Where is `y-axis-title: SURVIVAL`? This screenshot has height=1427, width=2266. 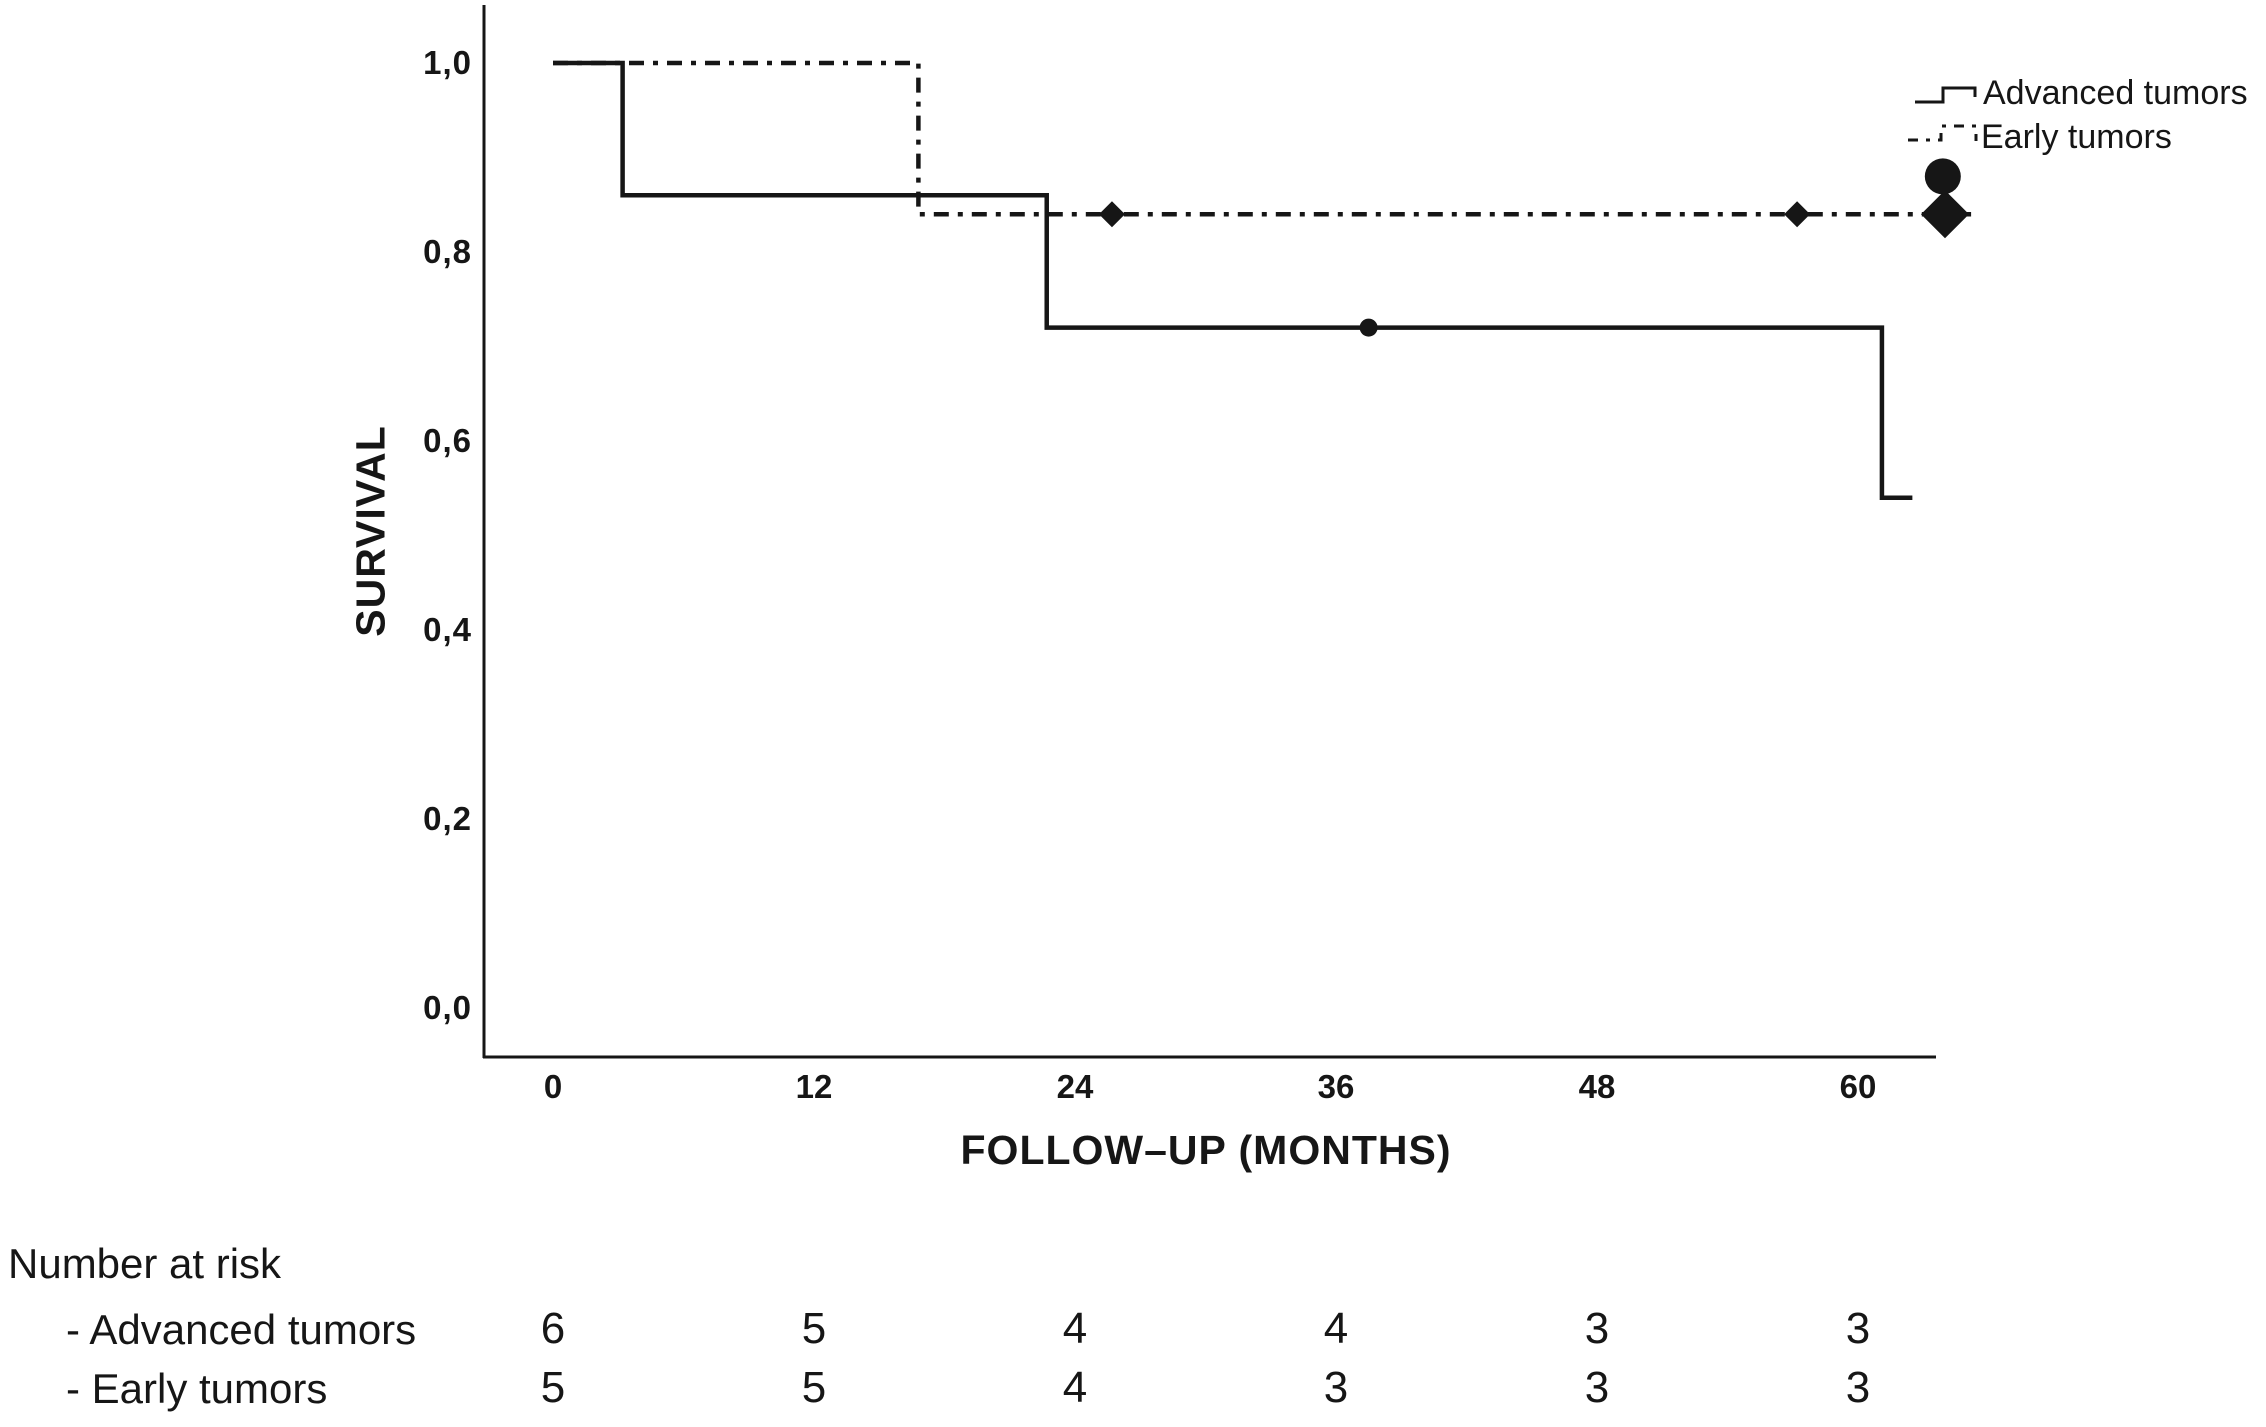 y-axis-title: SURVIVAL is located at coordinates (370, 531).